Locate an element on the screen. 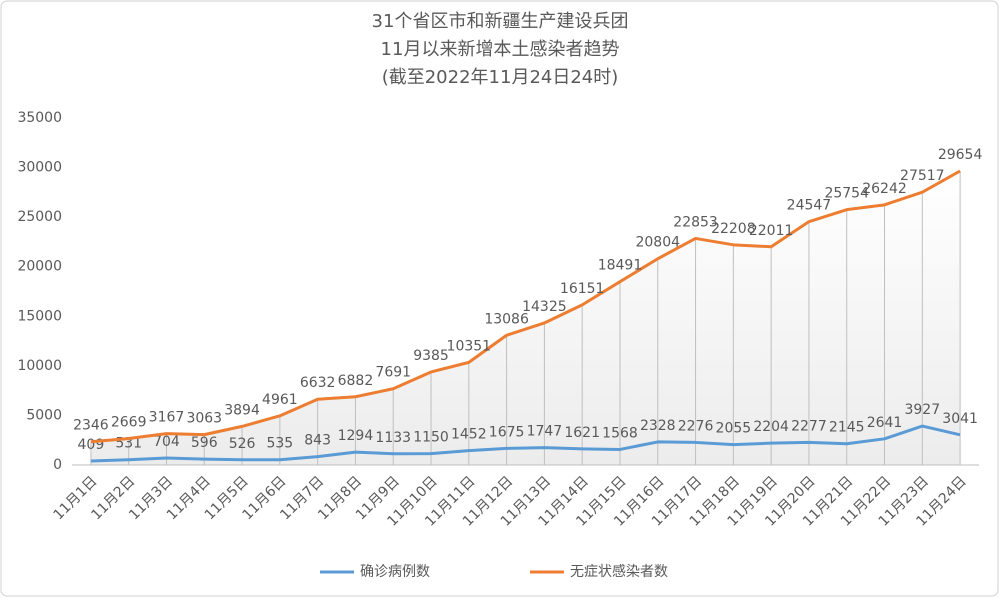 The height and width of the screenshot is (598, 1000). data-label: 3063 is located at coordinates (204, 419).